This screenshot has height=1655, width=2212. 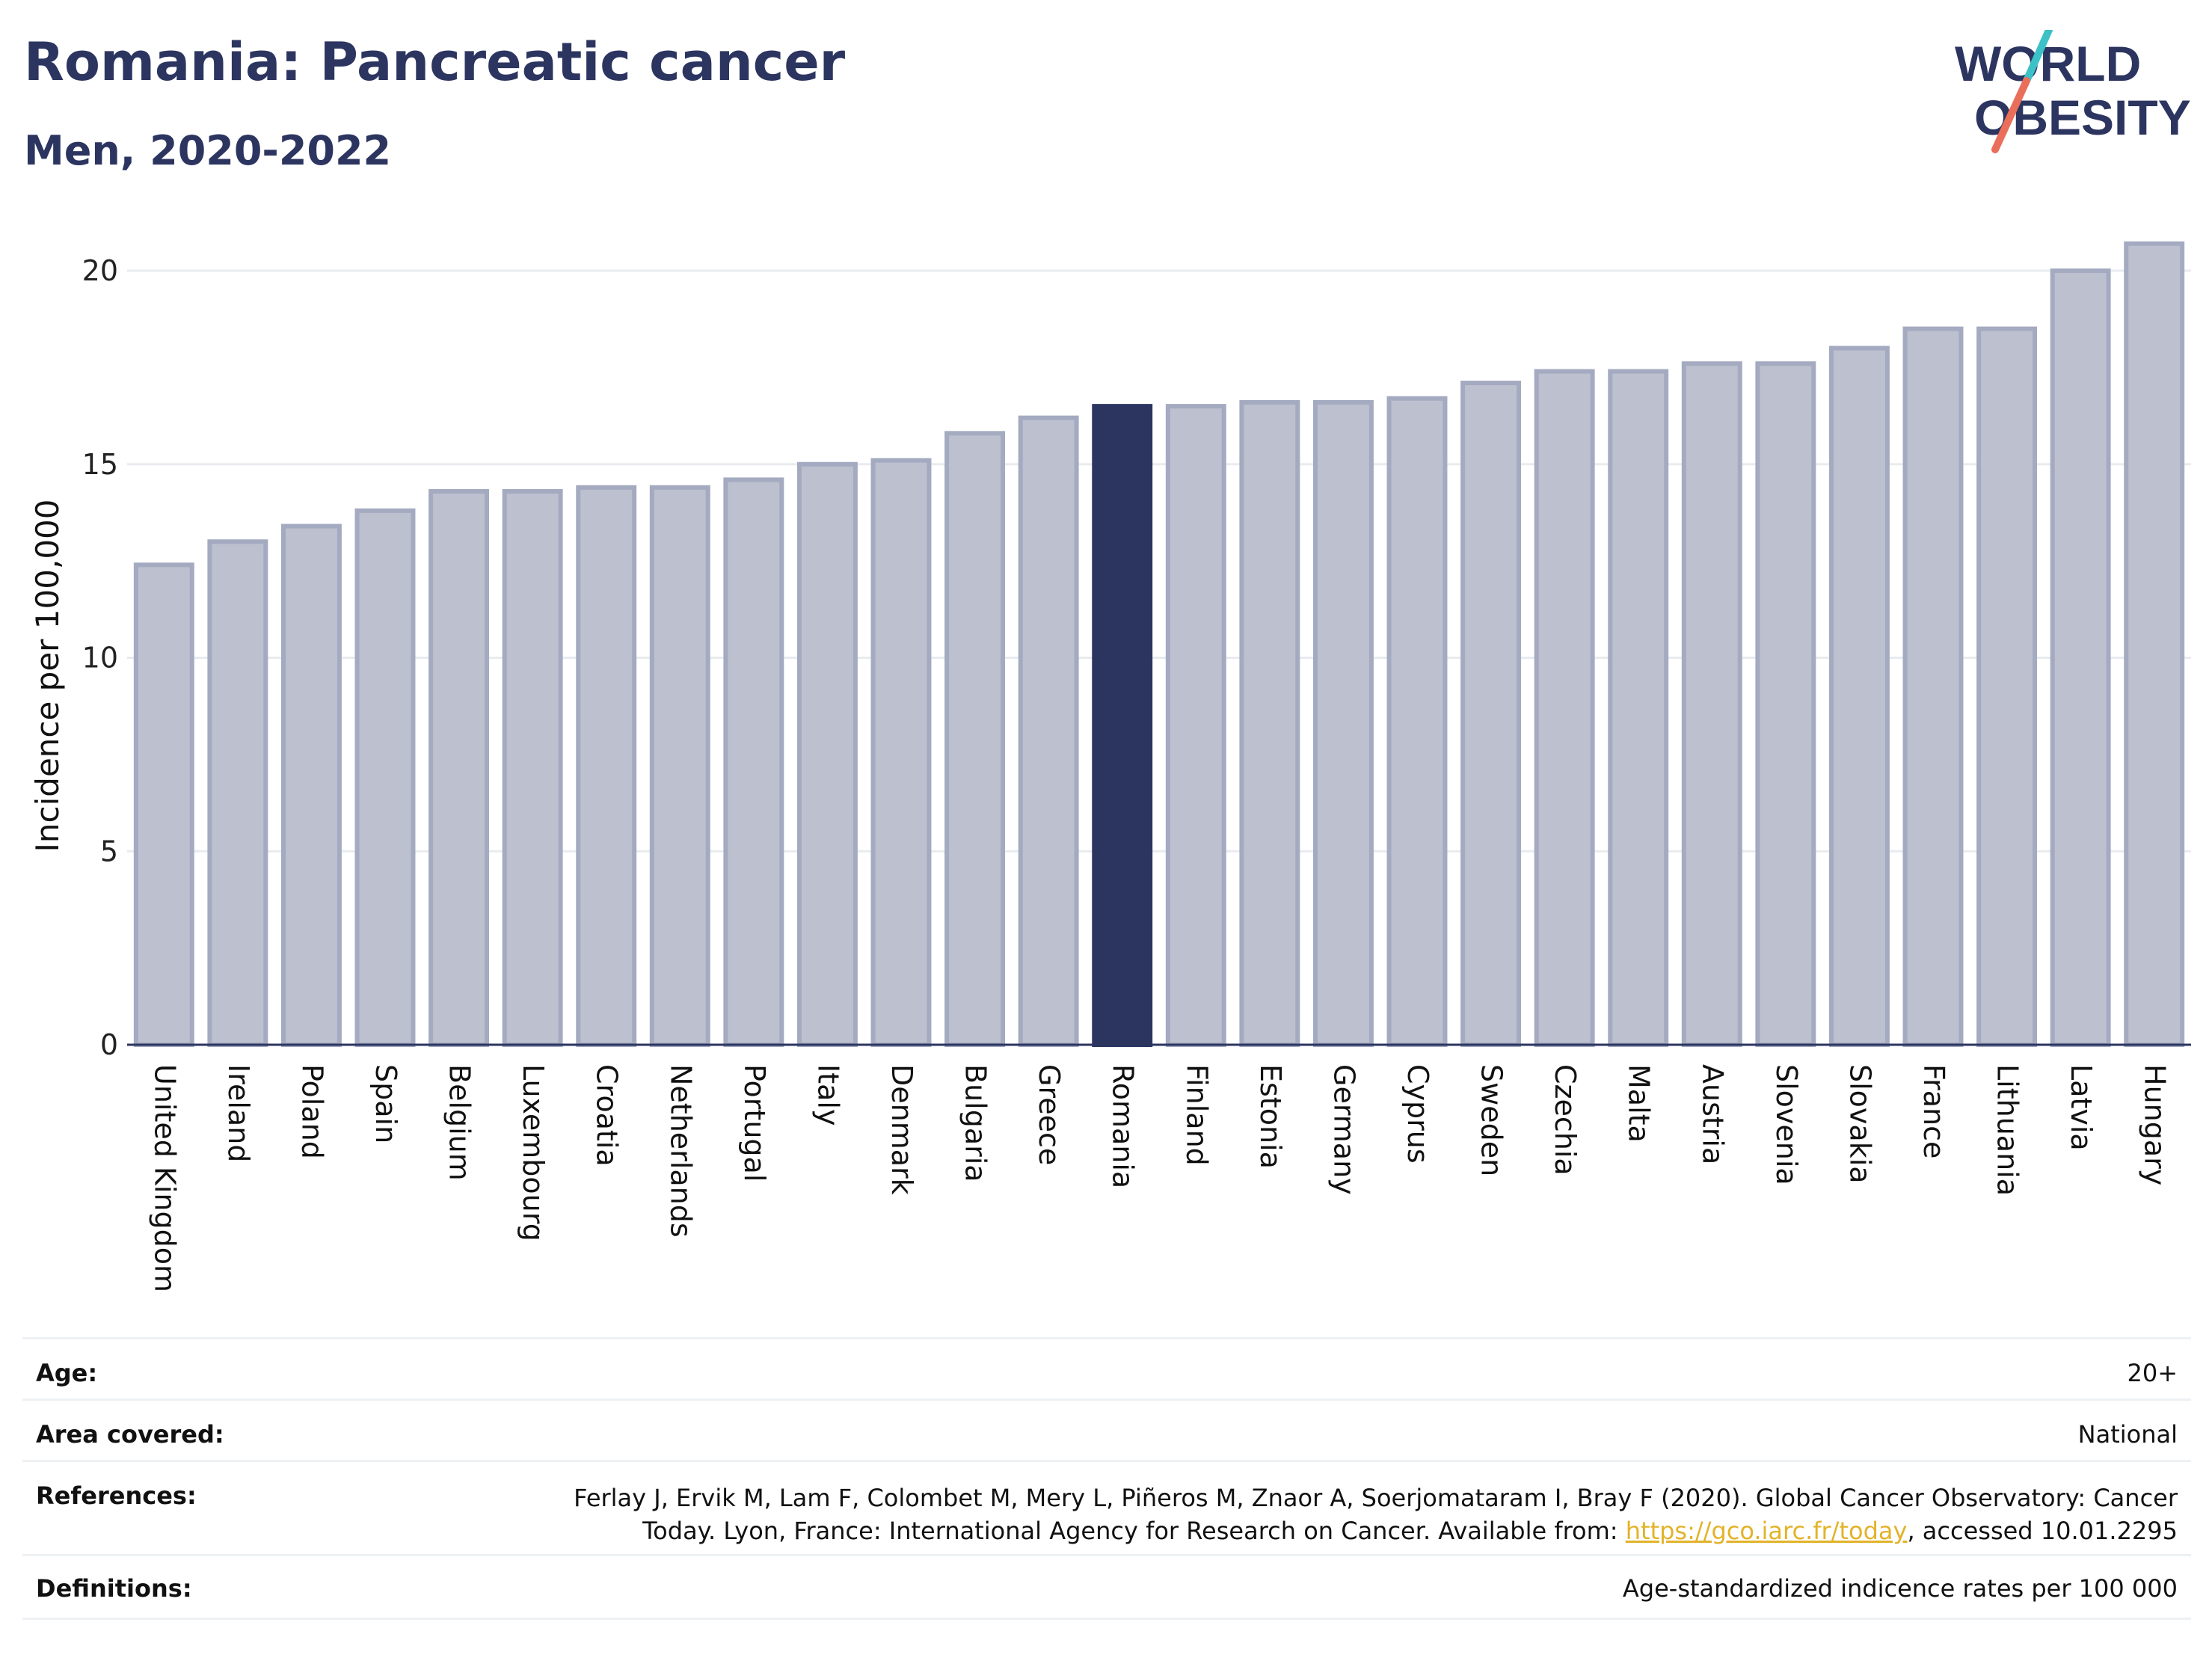 What do you see at coordinates (109, 851) in the screenshot?
I see `y-tick-label: 5` at bounding box center [109, 851].